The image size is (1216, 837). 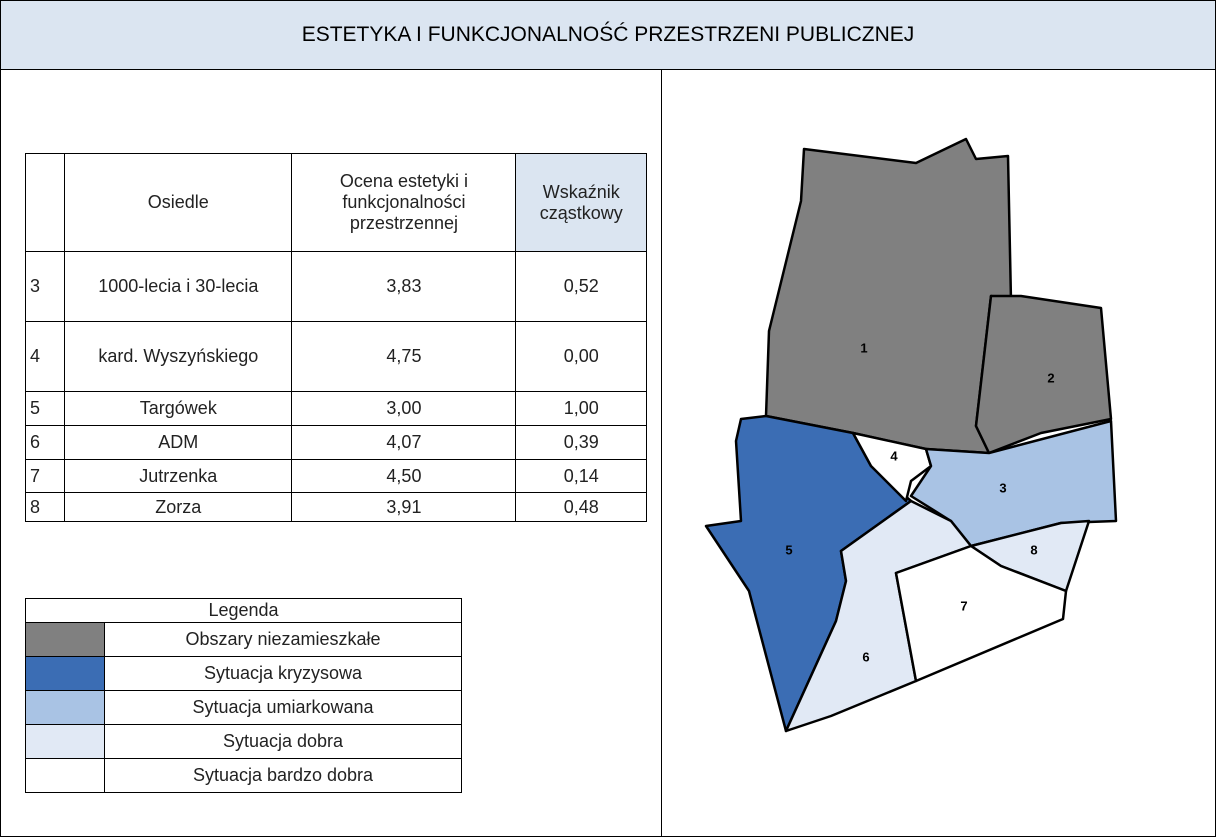 What do you see at coordinates (283, 639) in the screenshot?
I see `legend-label: Obszary niezamieszkałe` at bounding box center [283, 639].